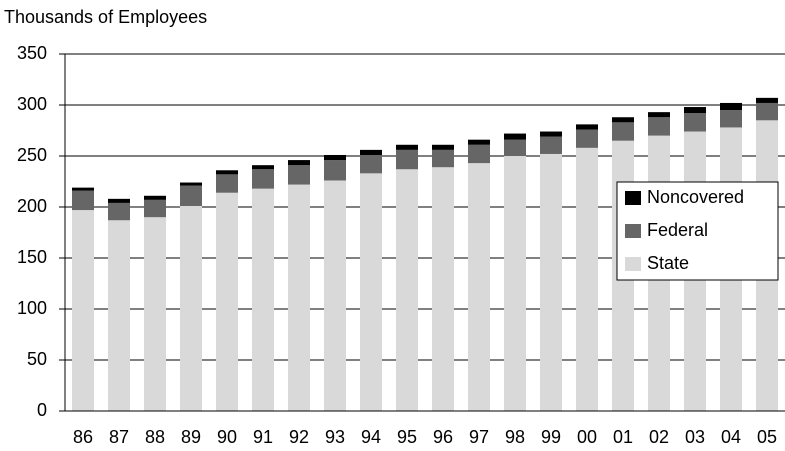 This screenshot has width=785, height=451. I want to click on x-tick-label: 00, so click(587, 437).